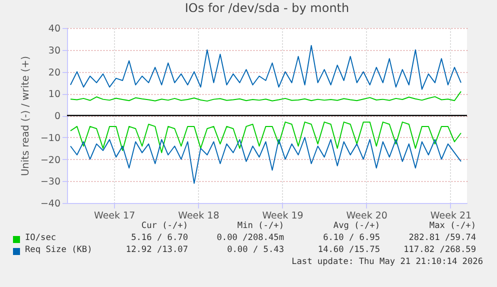  Describe the element at coordinates (255, 250) in the screenshot. I see `text: 0.00 / 5.43` at that location.